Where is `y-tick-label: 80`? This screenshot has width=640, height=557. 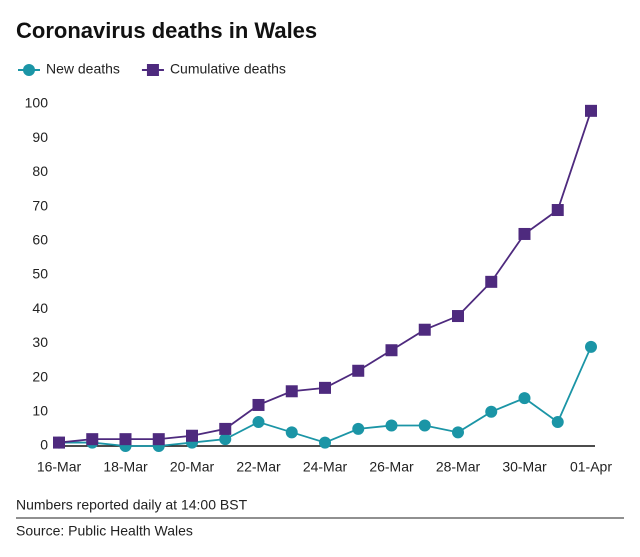 y-tick-label: 80 is located at coordinates (40, 171).